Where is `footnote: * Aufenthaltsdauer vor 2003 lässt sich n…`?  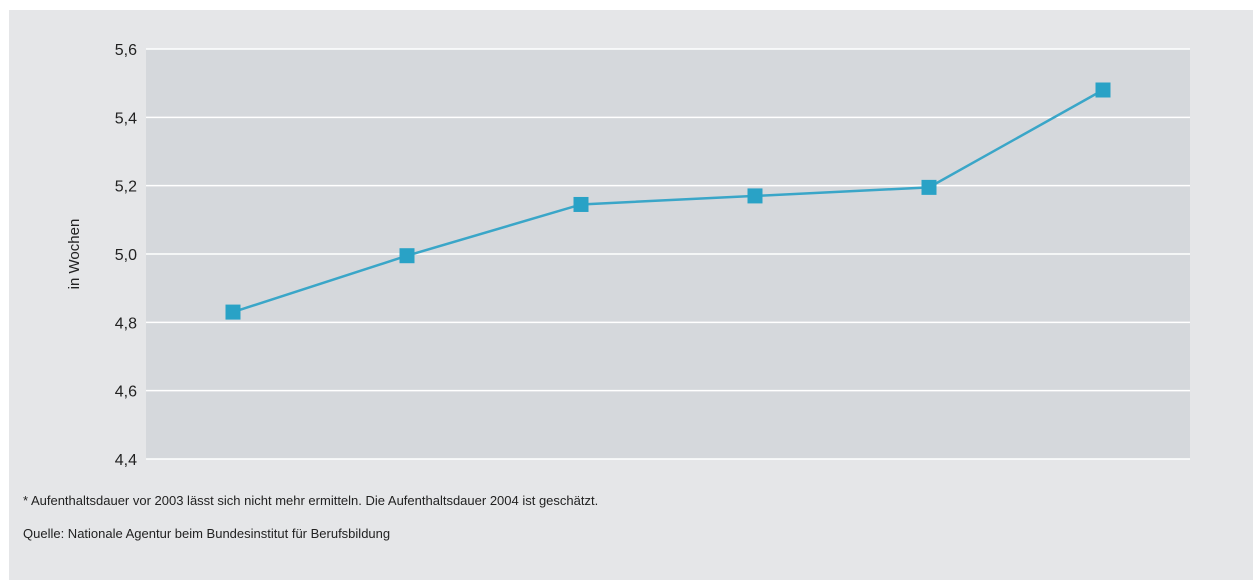
footnote: * Aufenthaltsdauer vor 2003 lässt sich n… is located at coordinates (311, 500).